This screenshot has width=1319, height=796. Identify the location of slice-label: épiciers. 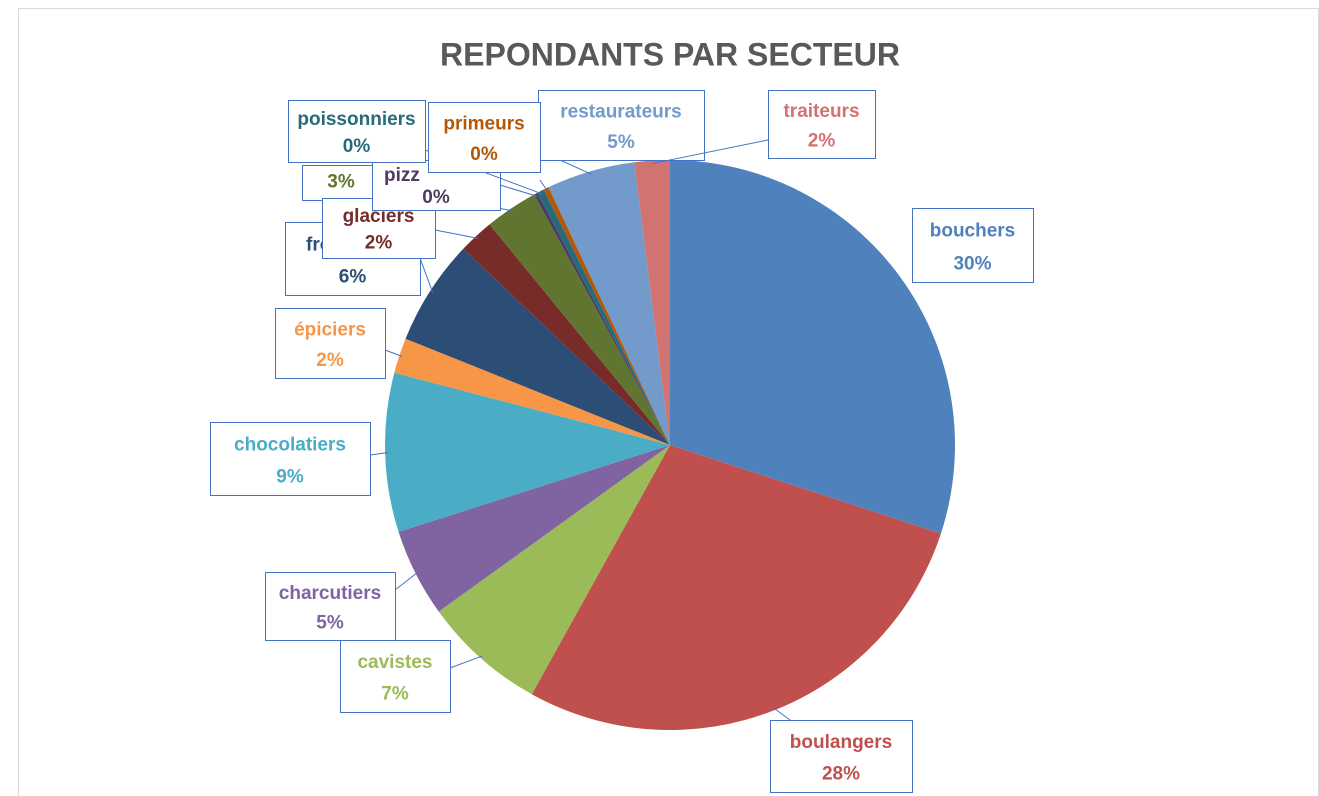
(330, 329).